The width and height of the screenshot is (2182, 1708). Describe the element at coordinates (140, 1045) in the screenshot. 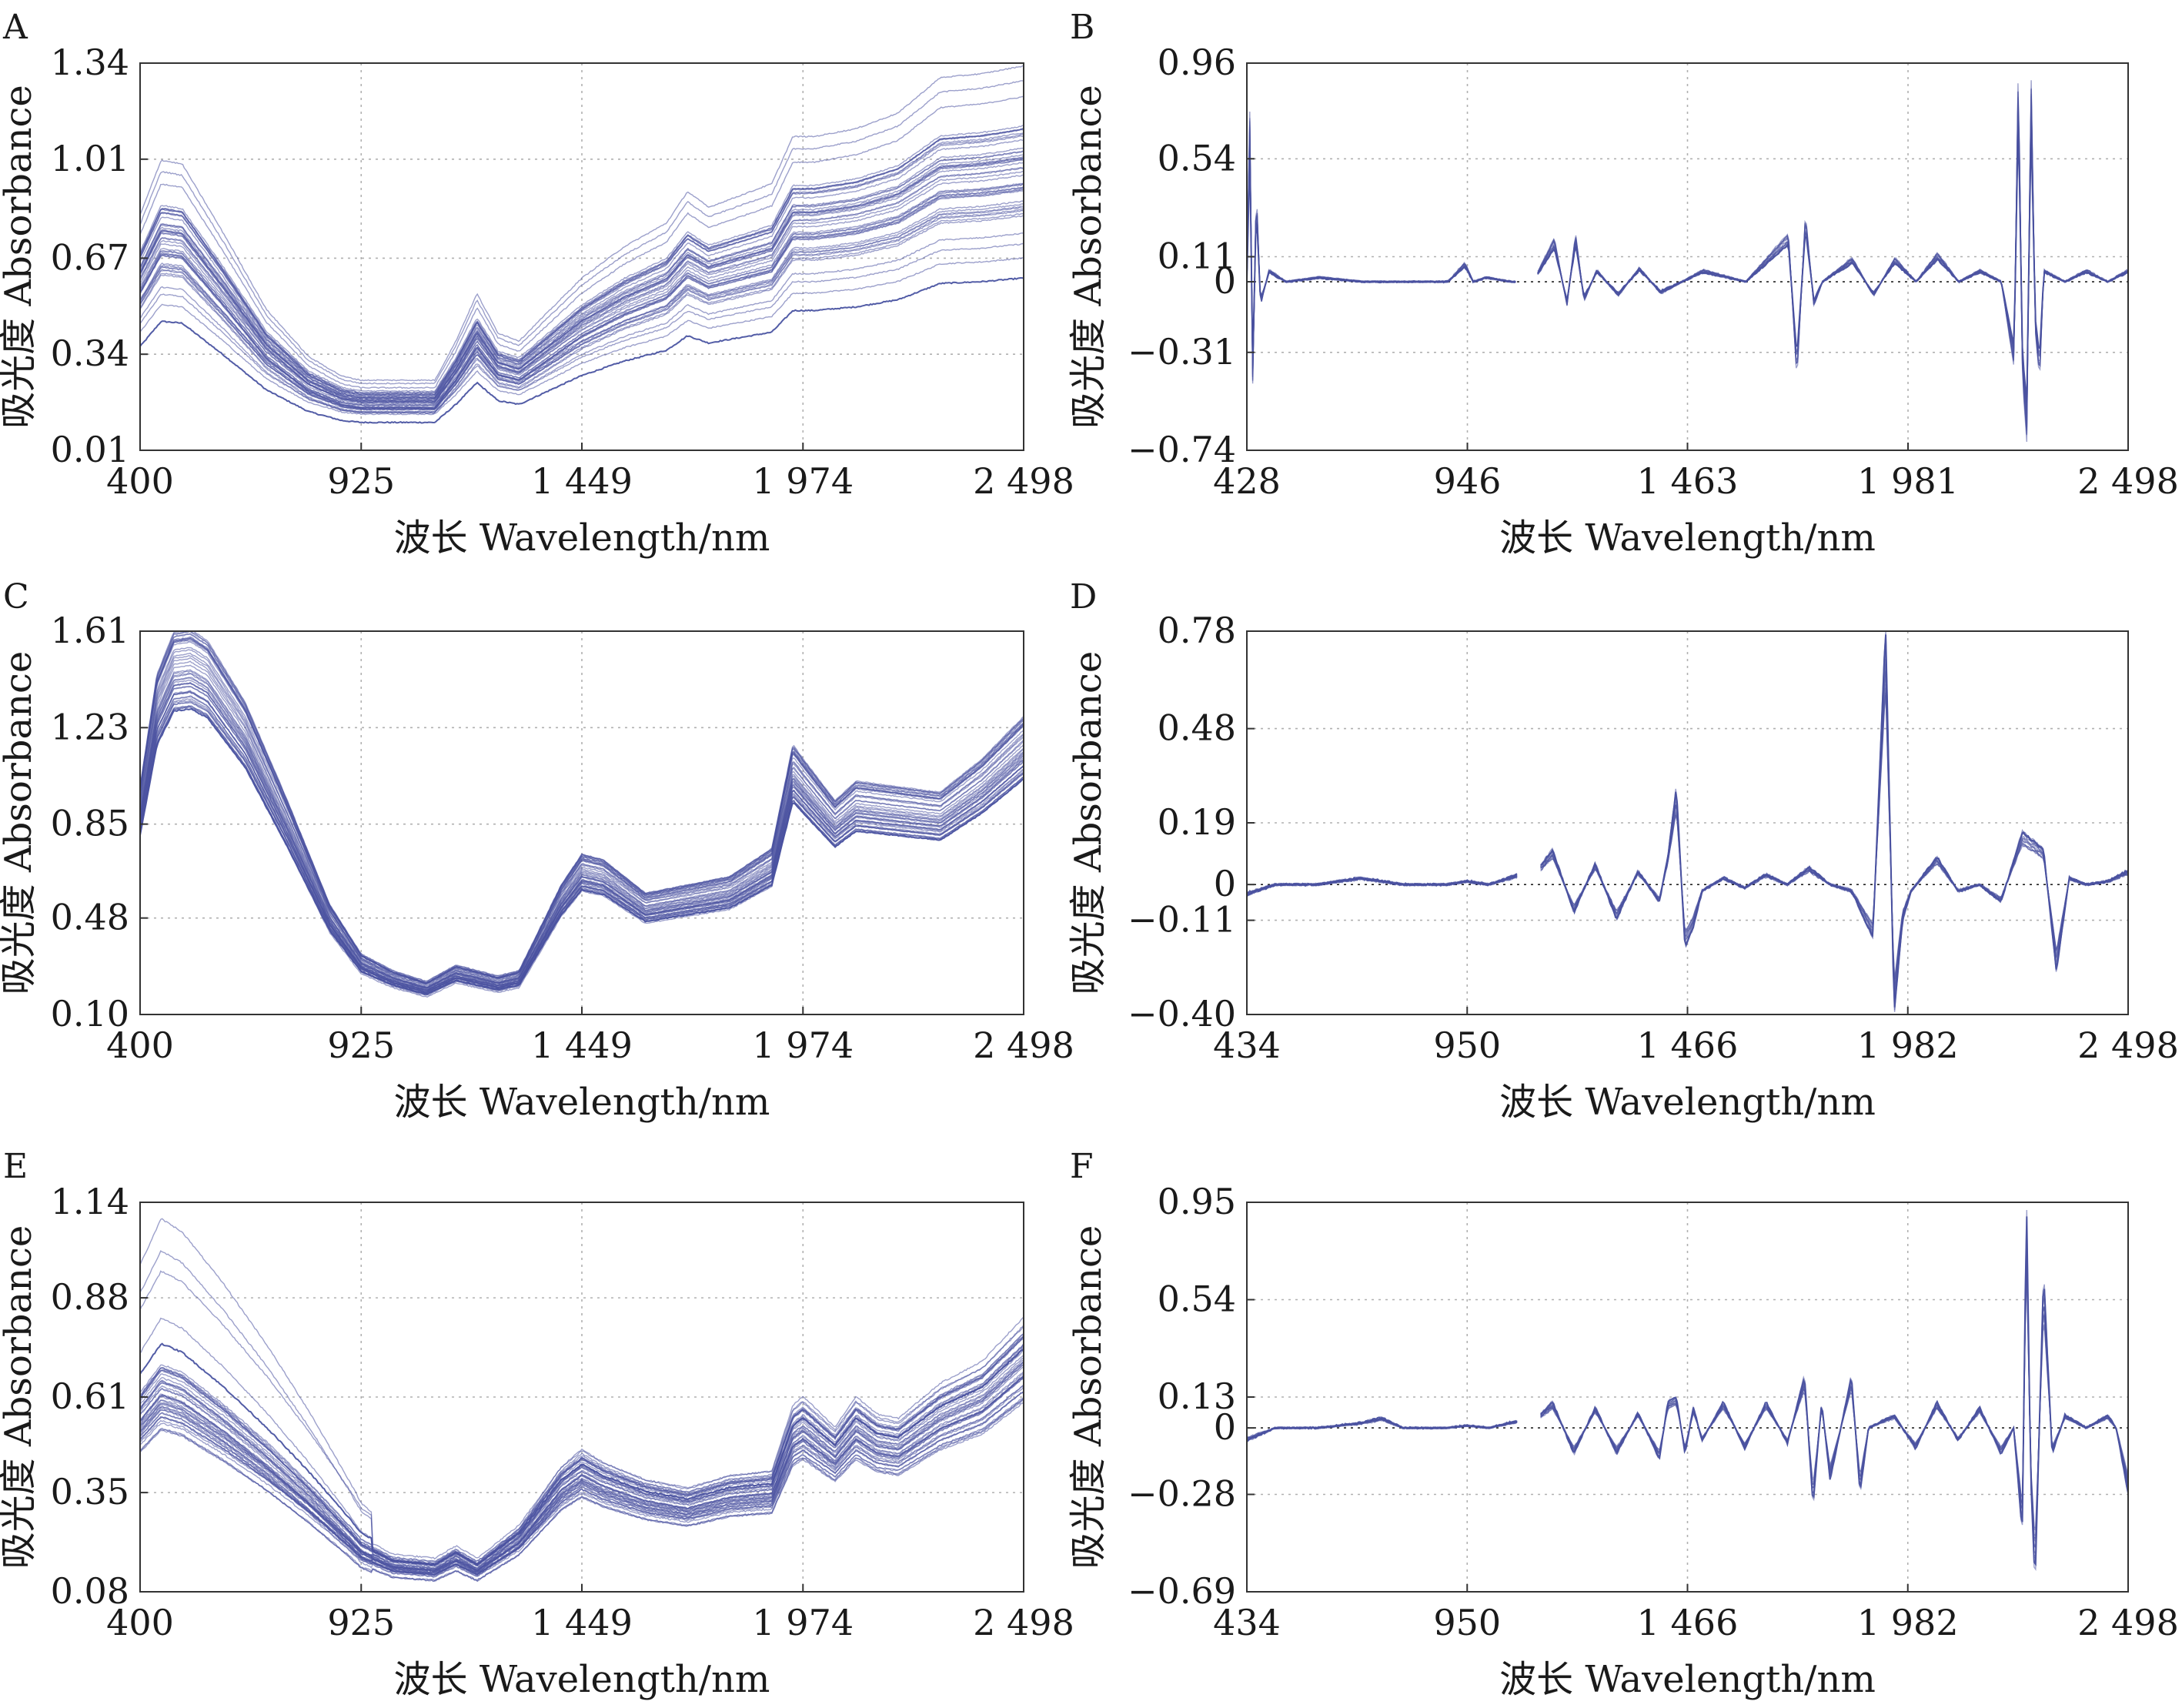

I see `x-tick-label-c: 400` at that location.